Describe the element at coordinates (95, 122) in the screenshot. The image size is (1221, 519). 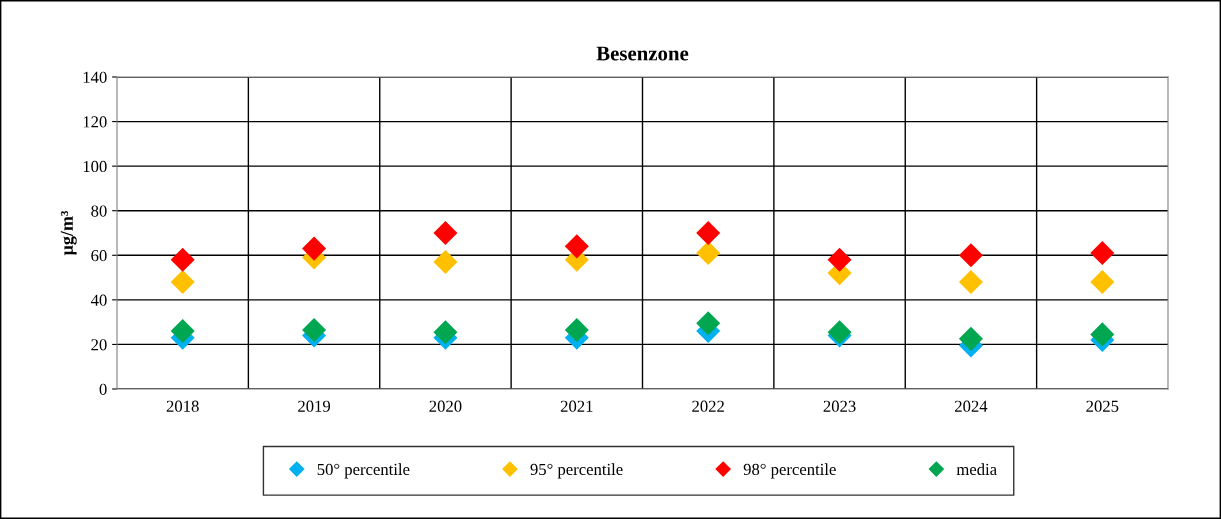
I see `y-tick-label: 120` at that location.